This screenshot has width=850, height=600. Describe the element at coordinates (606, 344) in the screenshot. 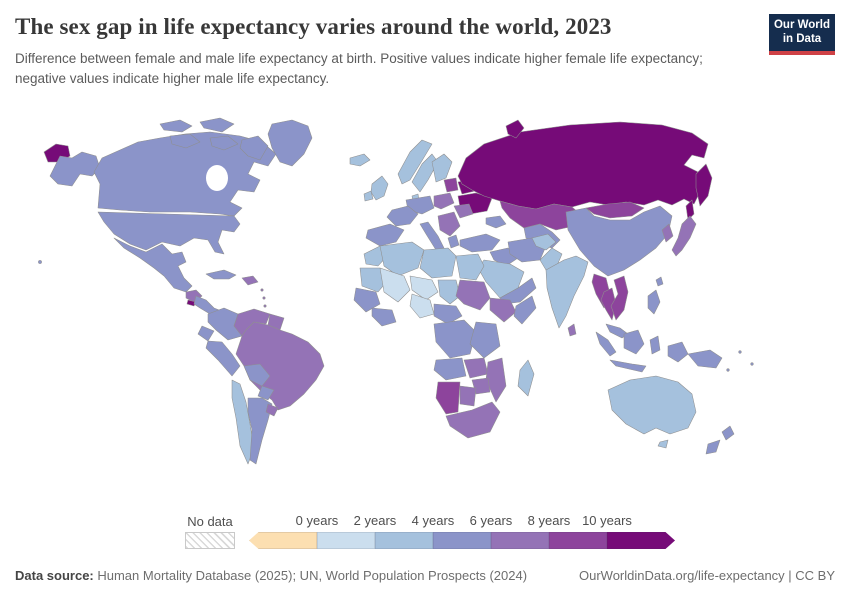

I see `country-indonesia-sumatra` at that location.